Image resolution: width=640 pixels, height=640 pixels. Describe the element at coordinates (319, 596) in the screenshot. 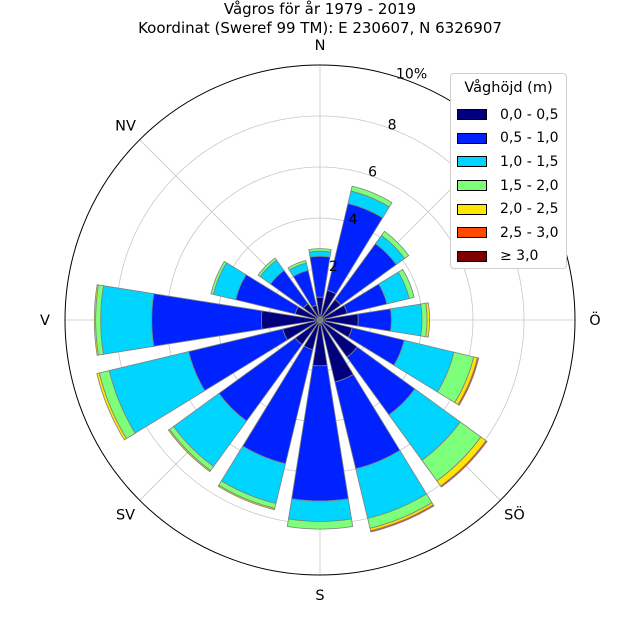

I see `direction-label: S` at that location.